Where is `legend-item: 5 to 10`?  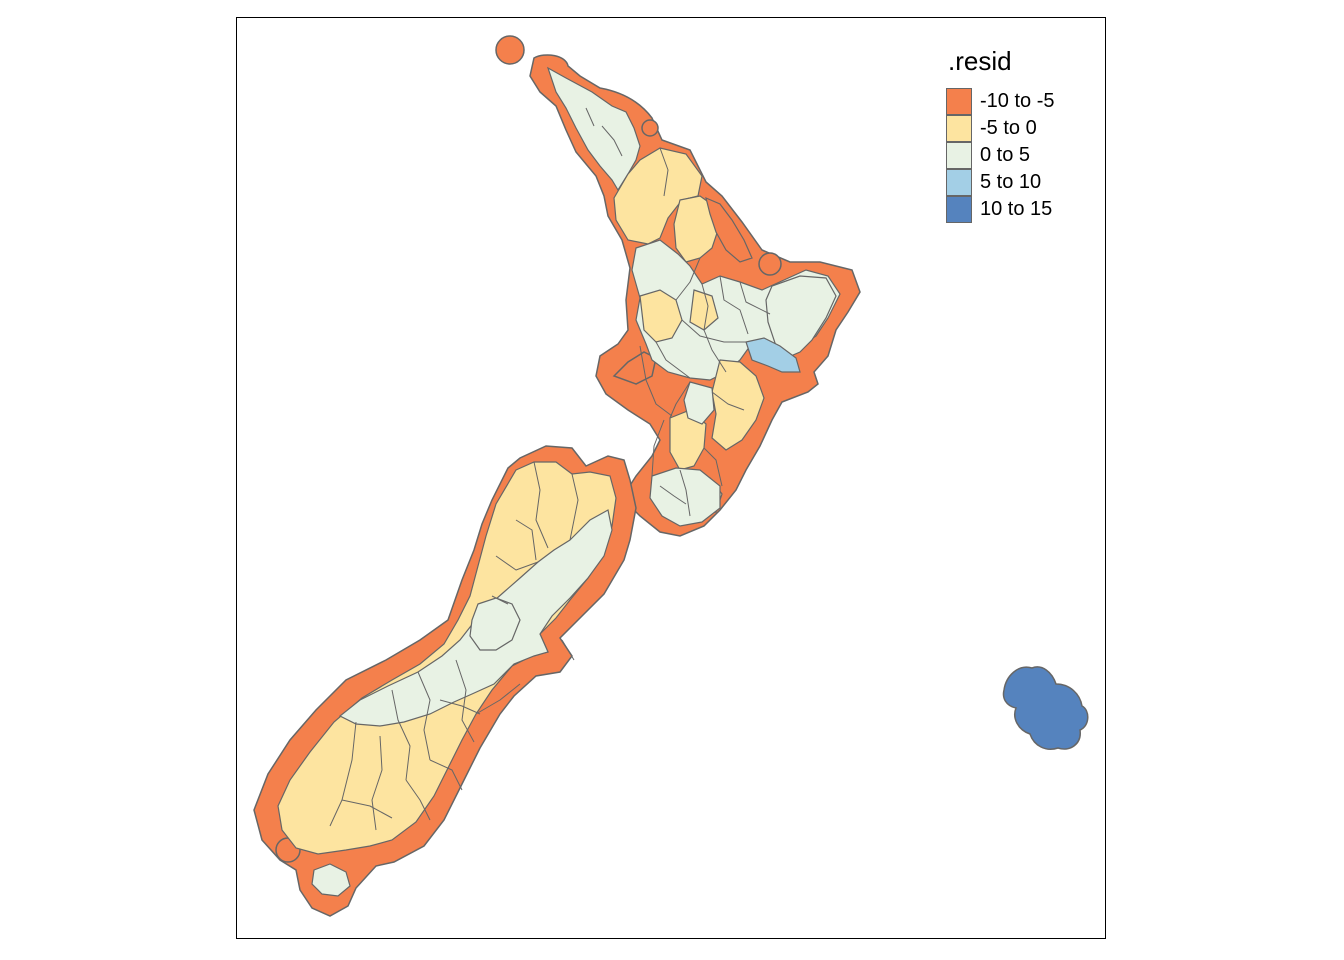 legend-item: 5 to 10 is located at coordinates (1000, 182).